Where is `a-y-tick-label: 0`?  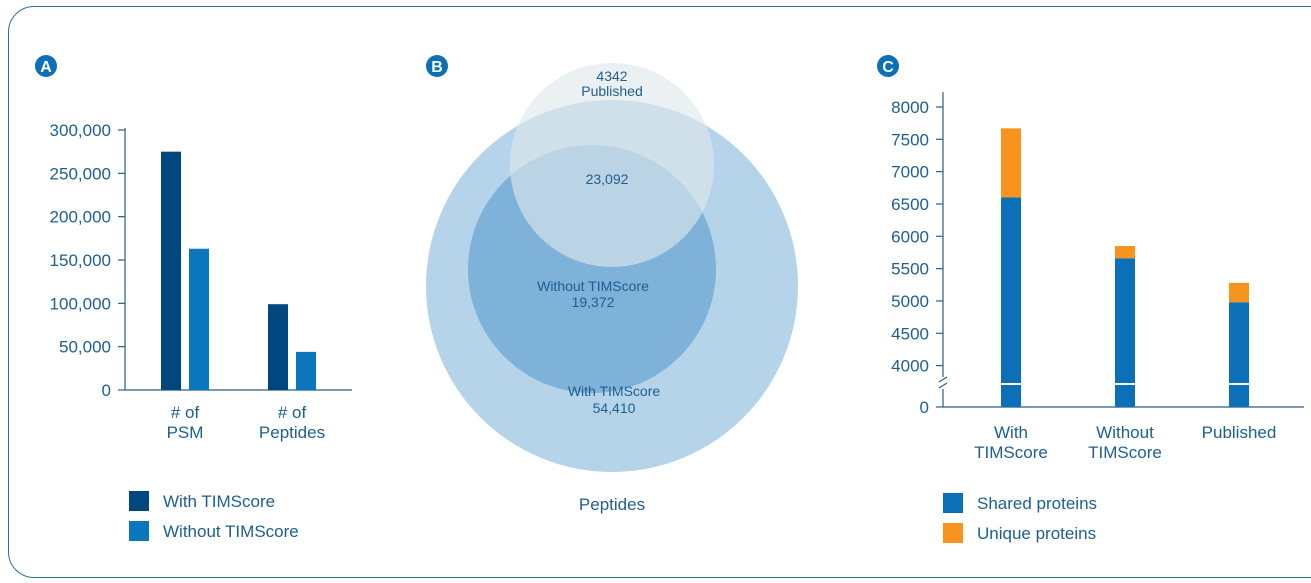 a-y-tick-label: 0 is located at coordinates (106, 390).